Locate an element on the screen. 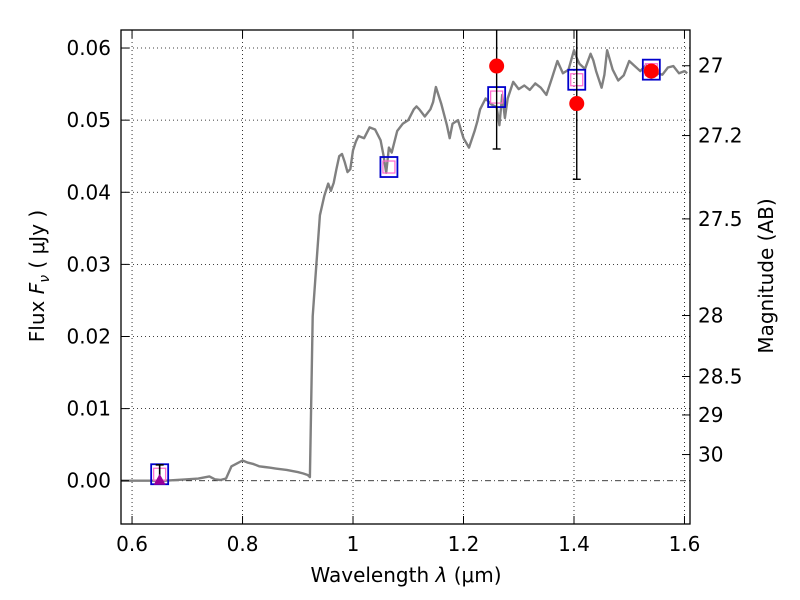  y2-tick-label: 28 is located at coordinates (710, 316).